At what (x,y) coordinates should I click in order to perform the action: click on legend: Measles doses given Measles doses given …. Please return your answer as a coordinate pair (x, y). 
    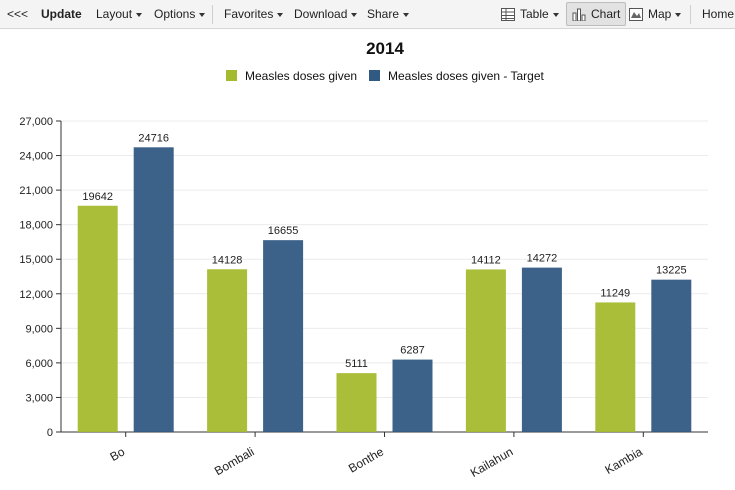
    Looking at the image, I should click on (385, 76).